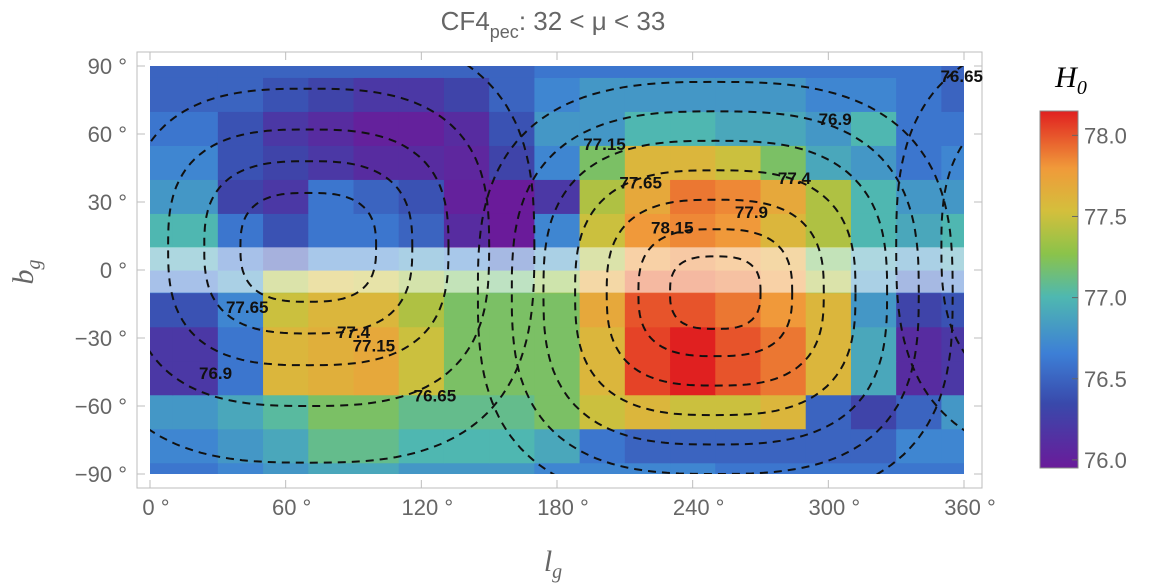  I want to click on x-tick-label: 180 °, so click(563, 507).